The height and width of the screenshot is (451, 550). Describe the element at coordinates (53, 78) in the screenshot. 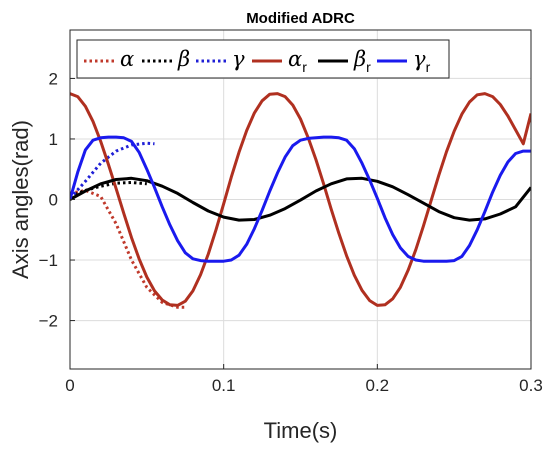

I see `y-tick-label: 2` at that location.